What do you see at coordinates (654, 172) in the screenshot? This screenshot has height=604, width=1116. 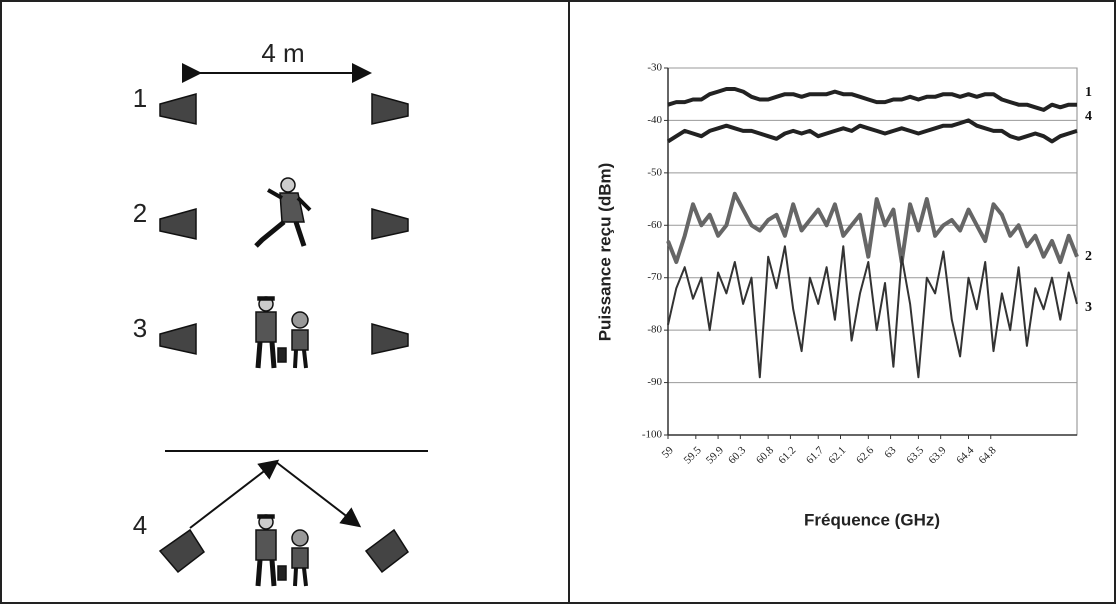 I see `y-tick-label: -50` at bounding box center [654, 172].